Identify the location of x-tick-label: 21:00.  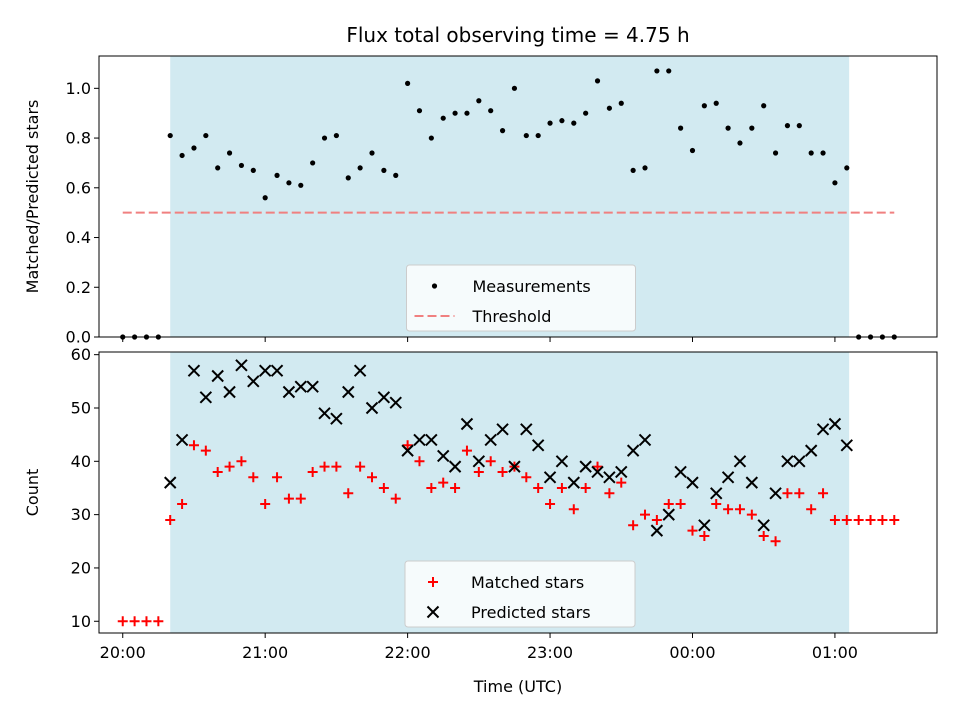
(265, 652).